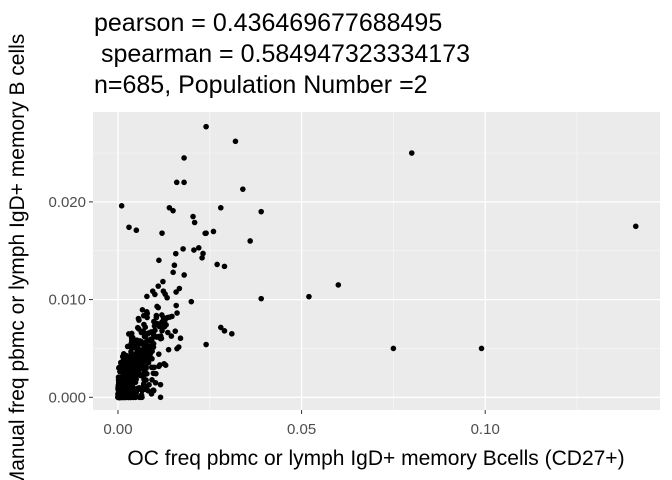 The width and height of the screenshot is (672, 480). I want to click on y-tick-label: 0.020, so click(67, 202).